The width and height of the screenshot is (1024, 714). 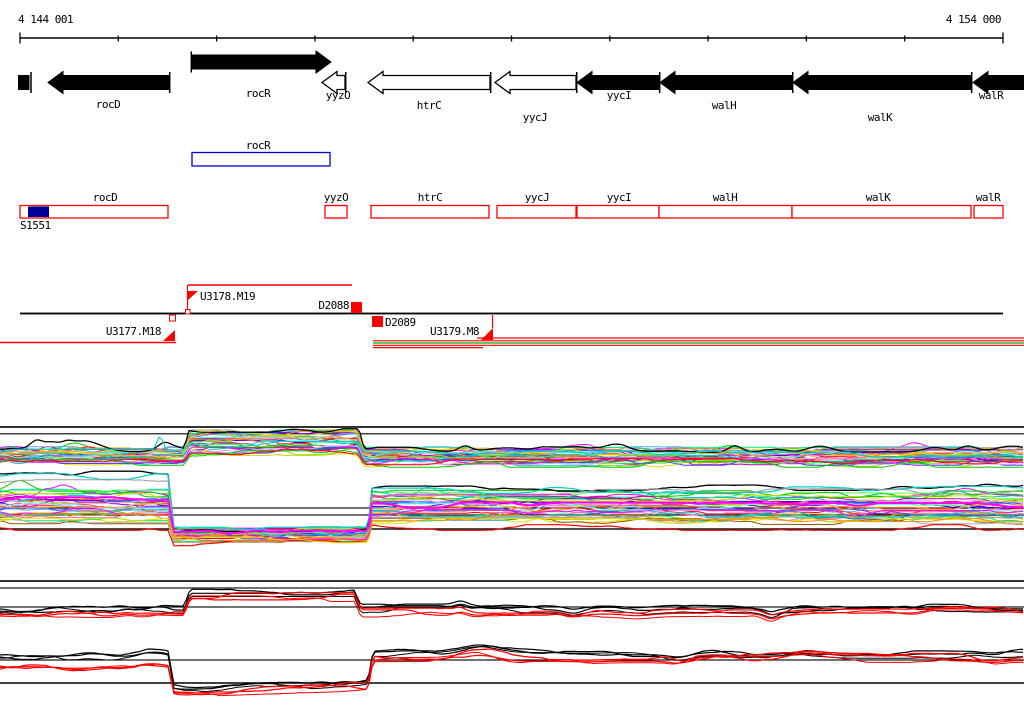 What do you see at coordinates (94, 211) in the screenshot?
I see `segment-rocD` at bounding box center [94, 211].